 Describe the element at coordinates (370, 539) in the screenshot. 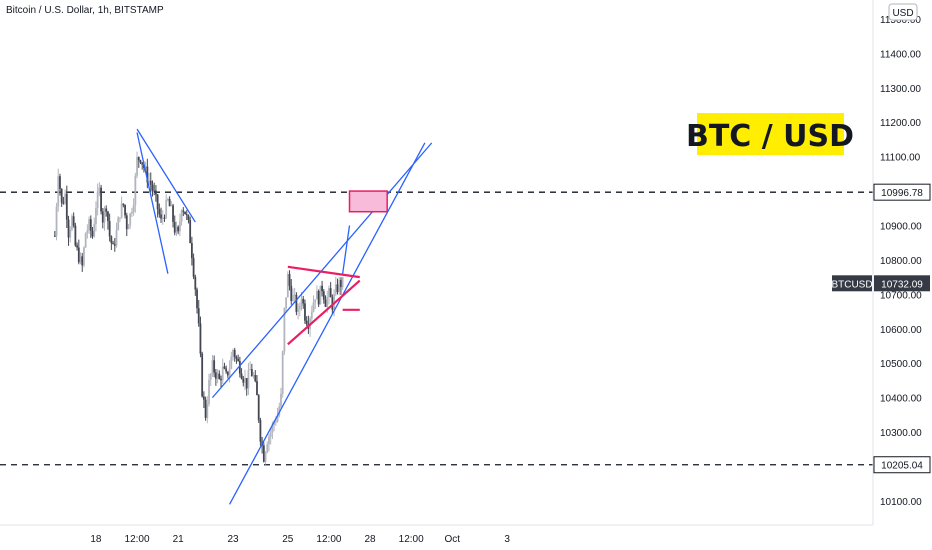

I see `x-tick-label: 28` at that location.